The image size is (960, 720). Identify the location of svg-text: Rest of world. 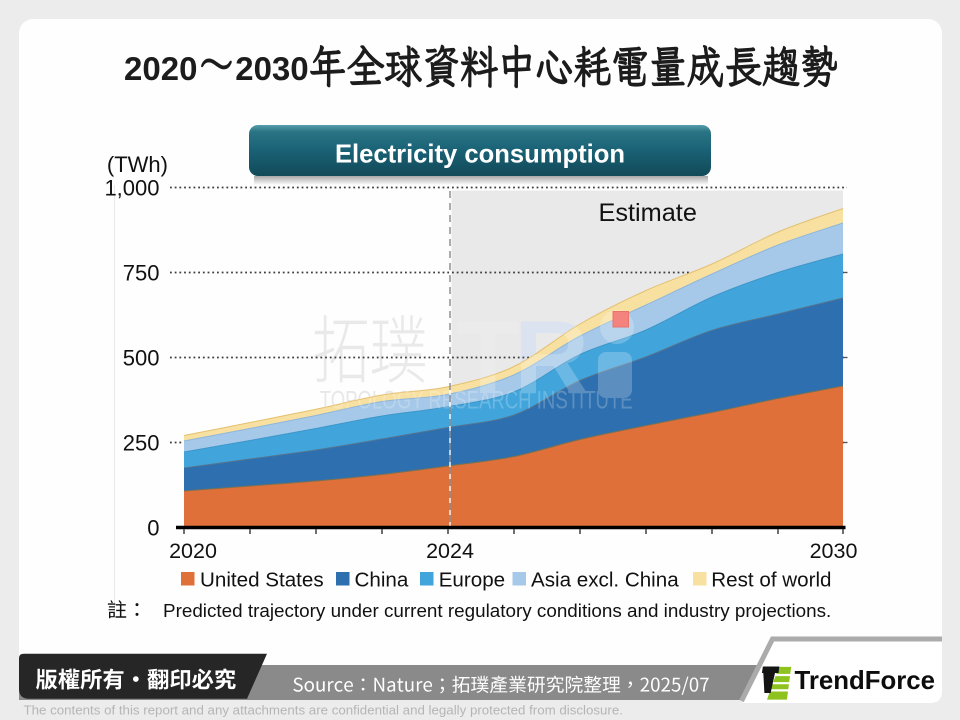
(771, 579).